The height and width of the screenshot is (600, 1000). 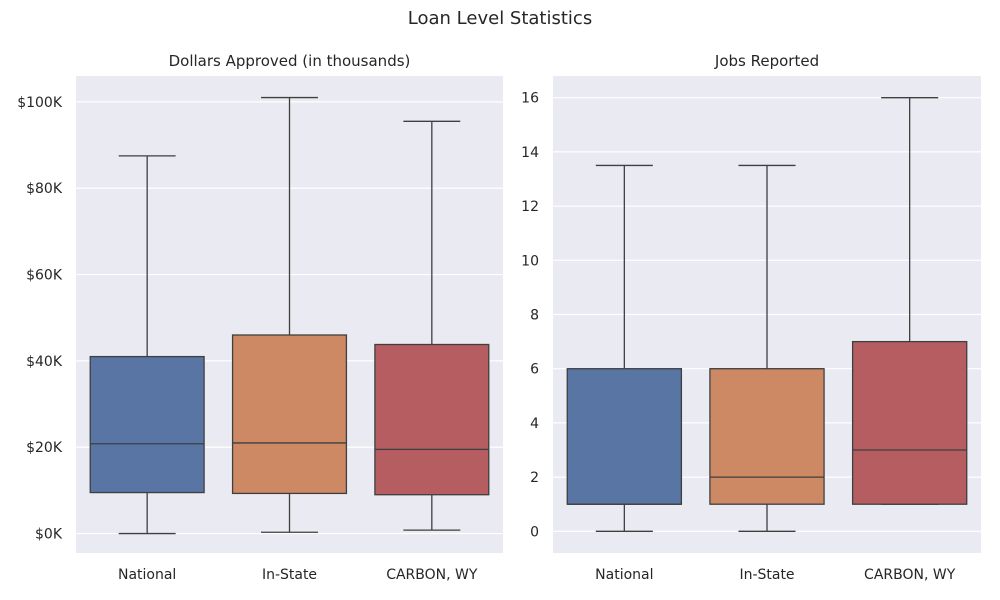 What do you see at coordinates (534, 478) in the screenshot?
I see `y-tick-label: 2` at bounding box center [534, 478].